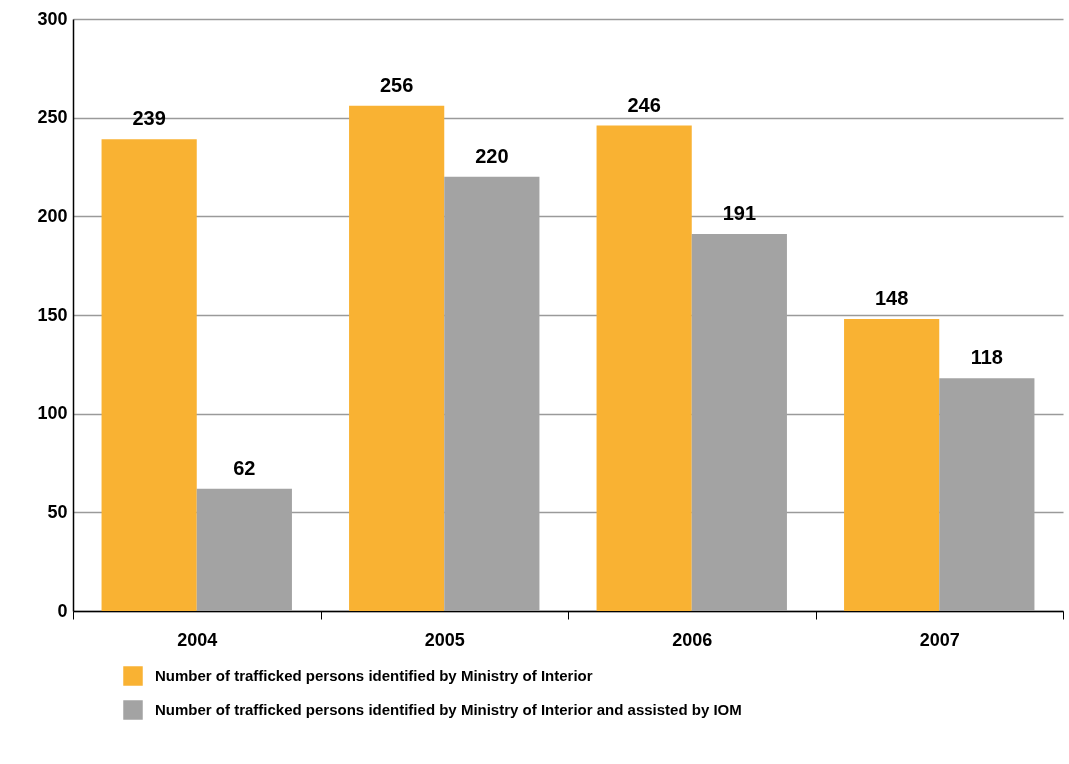  Describe the element at coordinates (149, 118) in the screenshot. I see `data-label: 239` at that location.